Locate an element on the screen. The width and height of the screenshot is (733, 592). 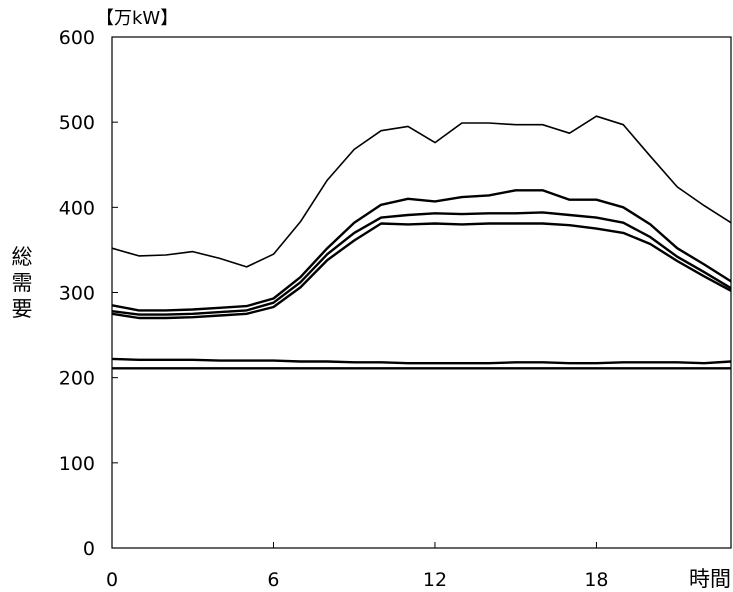
x-tick-label: 6 is located at coordinates (273, 580).